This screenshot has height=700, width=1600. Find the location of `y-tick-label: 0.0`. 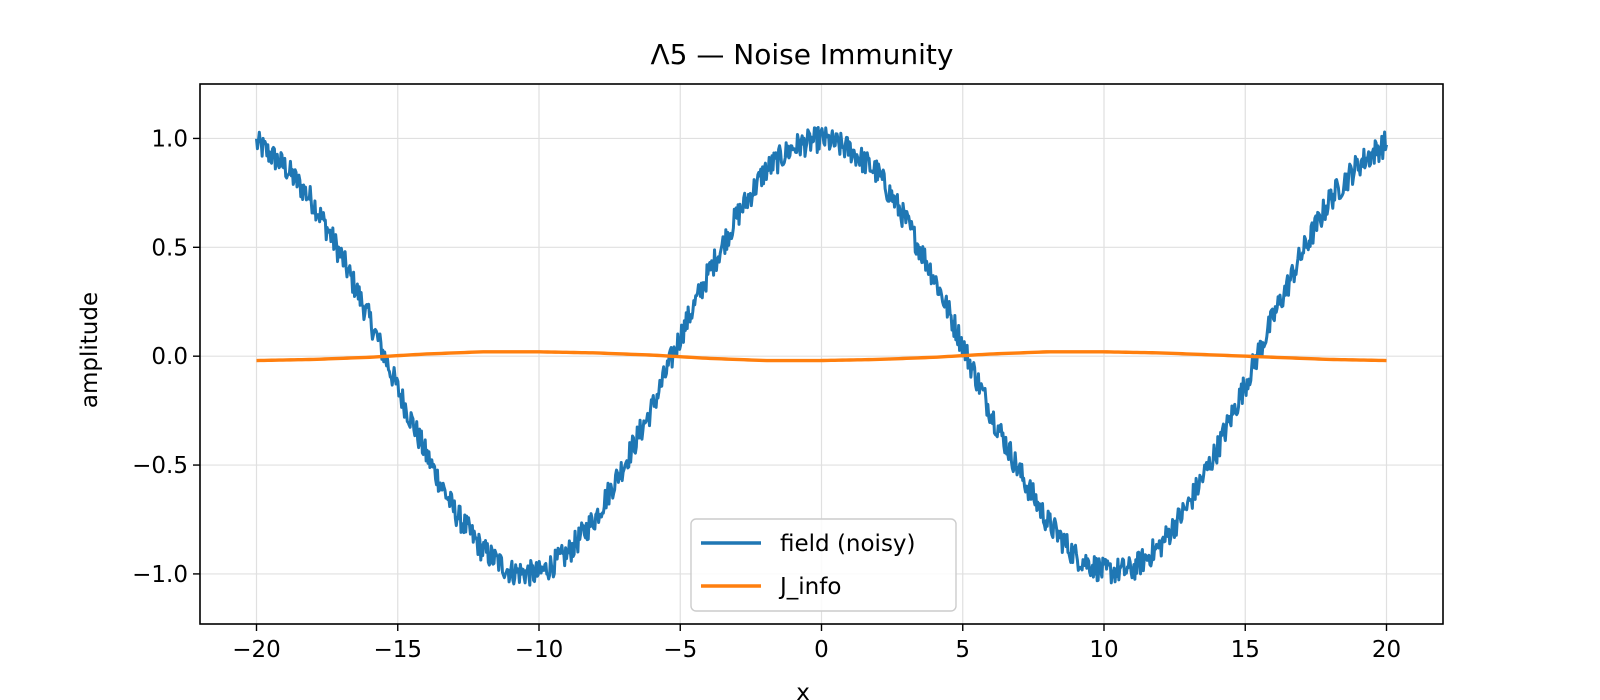

y-tick-label: 0.0 is located at coordinates (169, 357).